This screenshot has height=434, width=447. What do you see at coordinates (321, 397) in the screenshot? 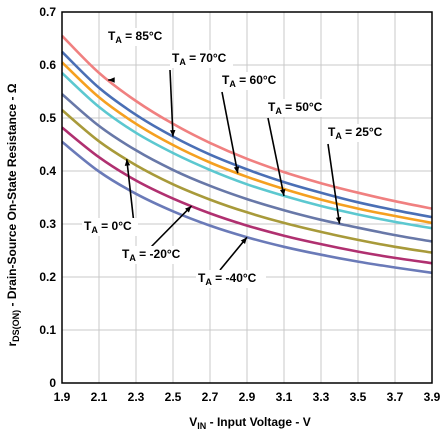
I see `x-tick-label: 3.3` at bounding box center [321, 397].